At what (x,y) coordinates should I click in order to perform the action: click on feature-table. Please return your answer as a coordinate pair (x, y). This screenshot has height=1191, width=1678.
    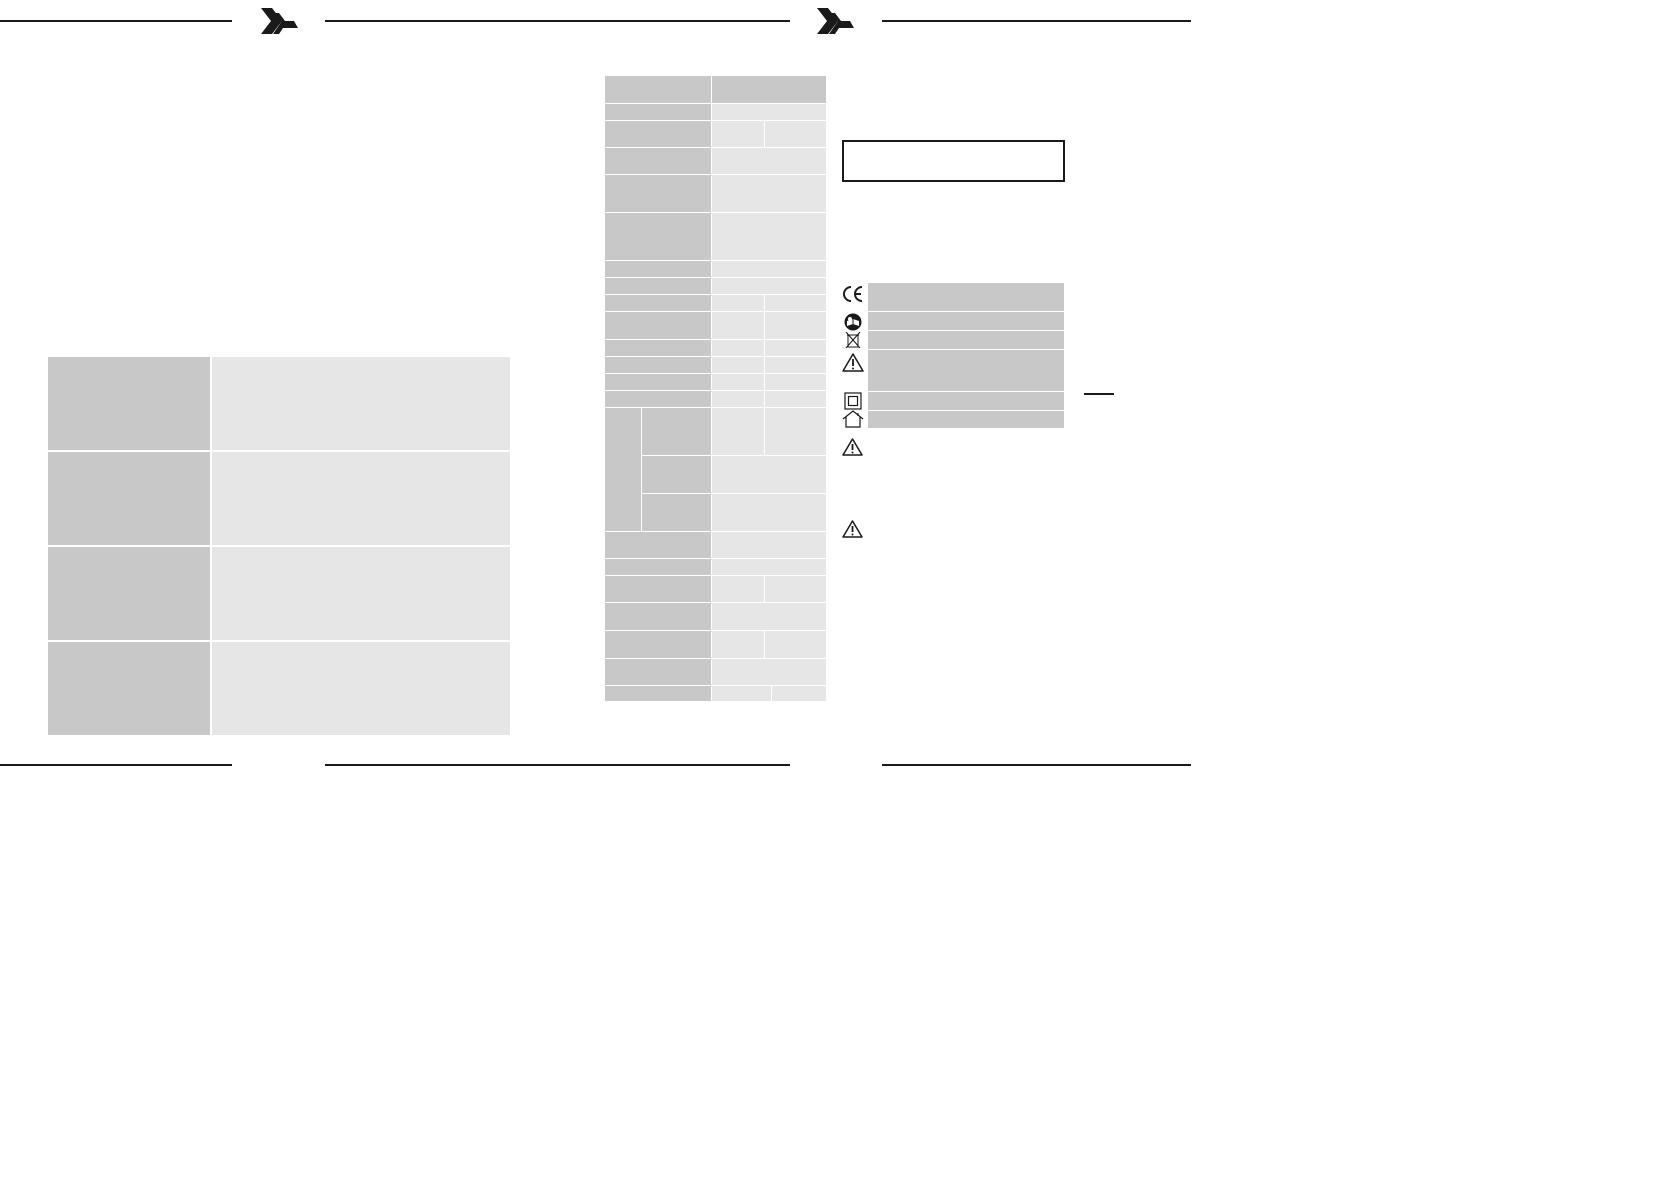
    Looking at the image, I should click on (279, 546).